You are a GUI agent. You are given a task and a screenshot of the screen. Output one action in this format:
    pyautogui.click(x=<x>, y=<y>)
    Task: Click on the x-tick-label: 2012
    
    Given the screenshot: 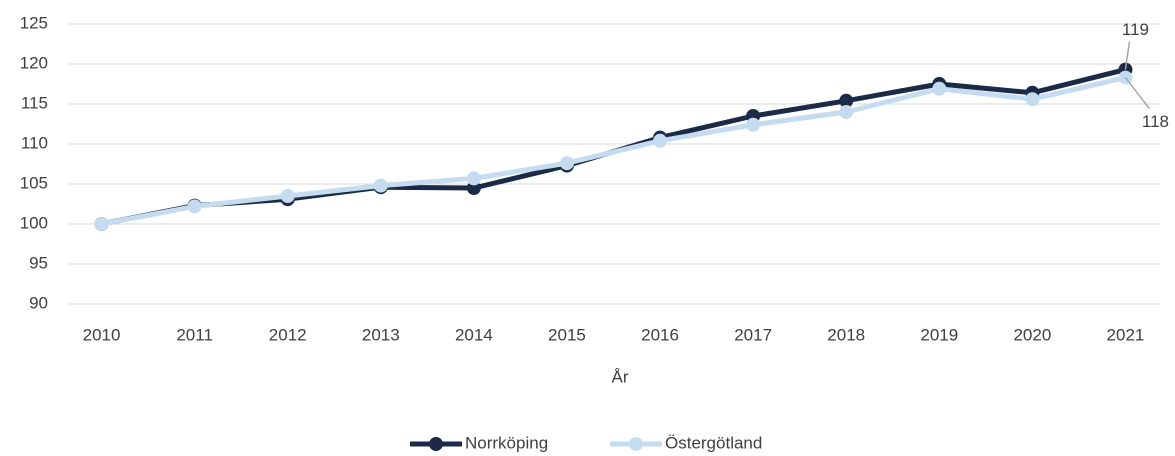 What is the action you would take?
    pyautogui.click(x=288, y=334)
    